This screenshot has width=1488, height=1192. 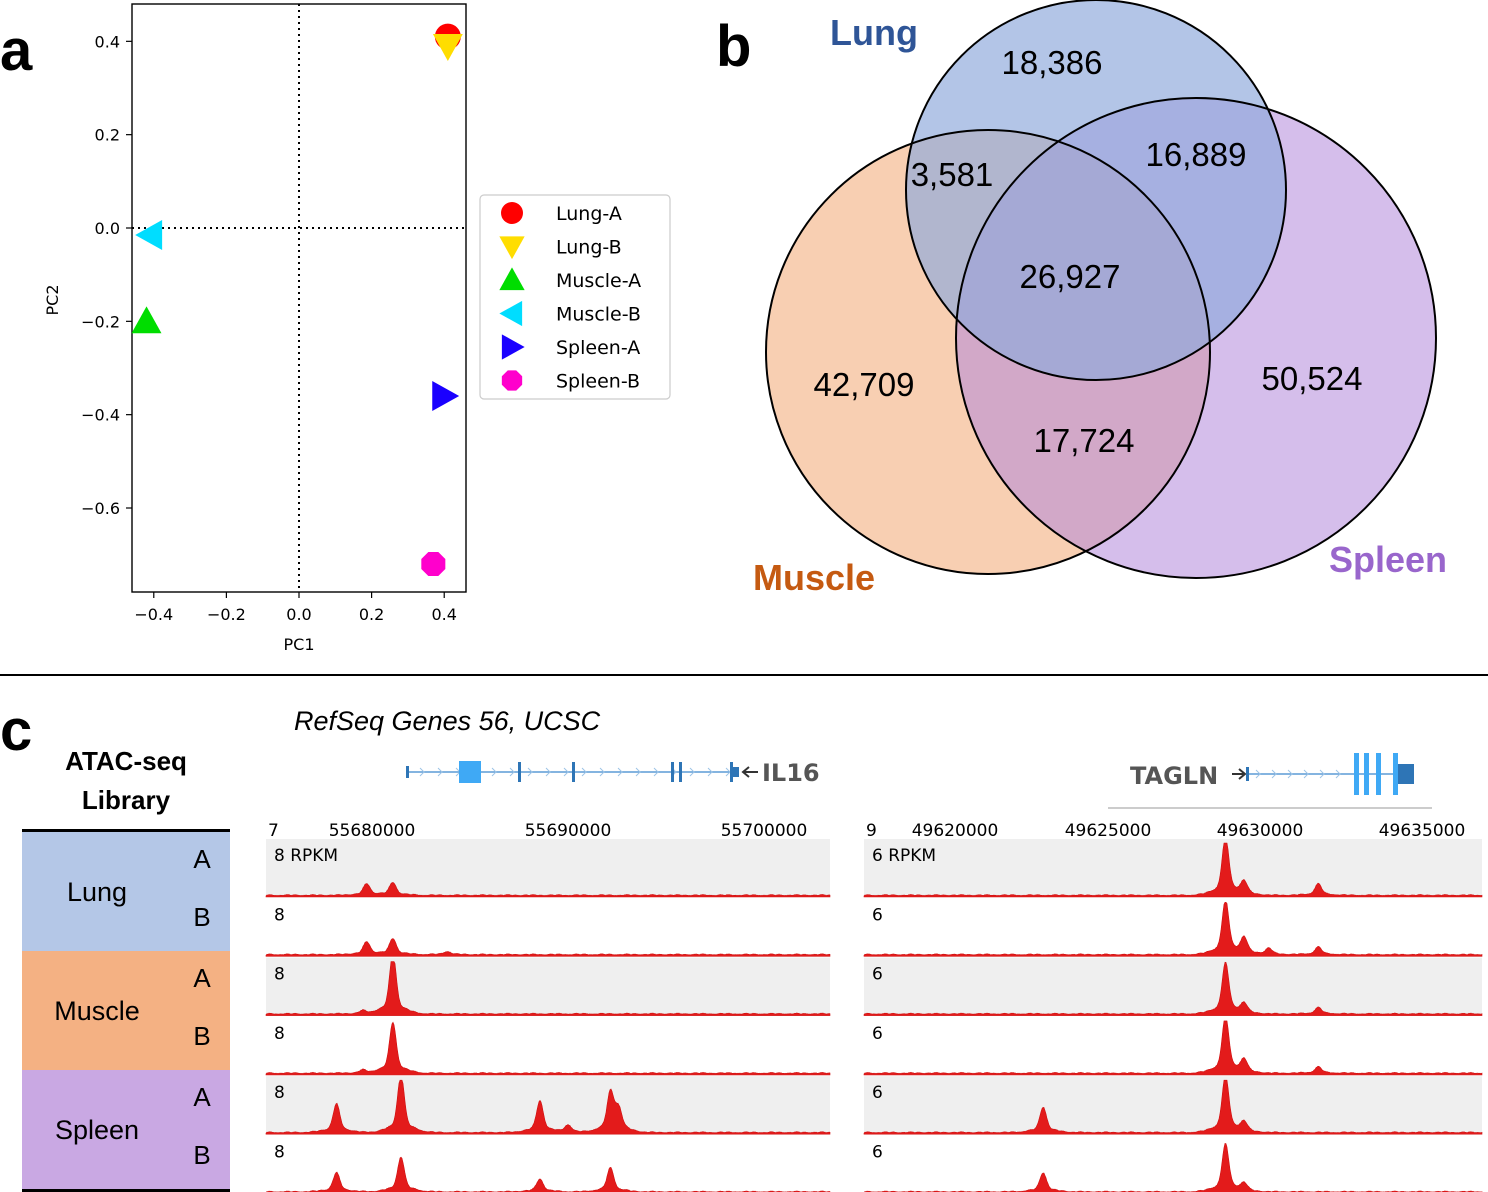 What do you see at coordinates (100, 321) in the screenshot?
I see `y-tick-label: −0.2` at bounding box center [100, 321].